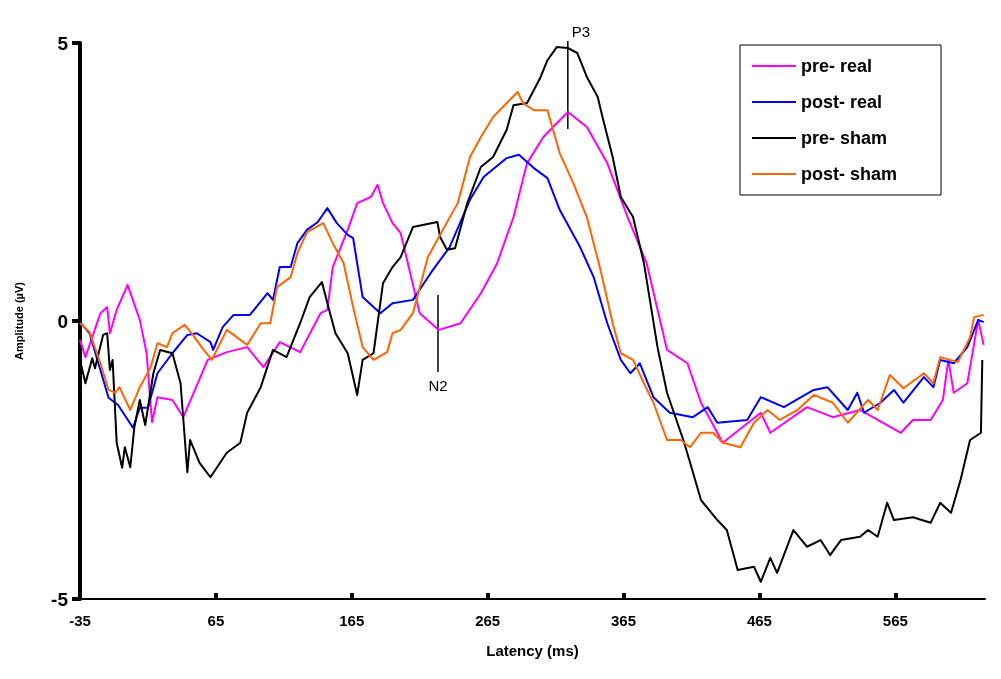  Describe the element at coordinates (352, 620) in the screenshot. I see `x-tick-label: 165` at that location.